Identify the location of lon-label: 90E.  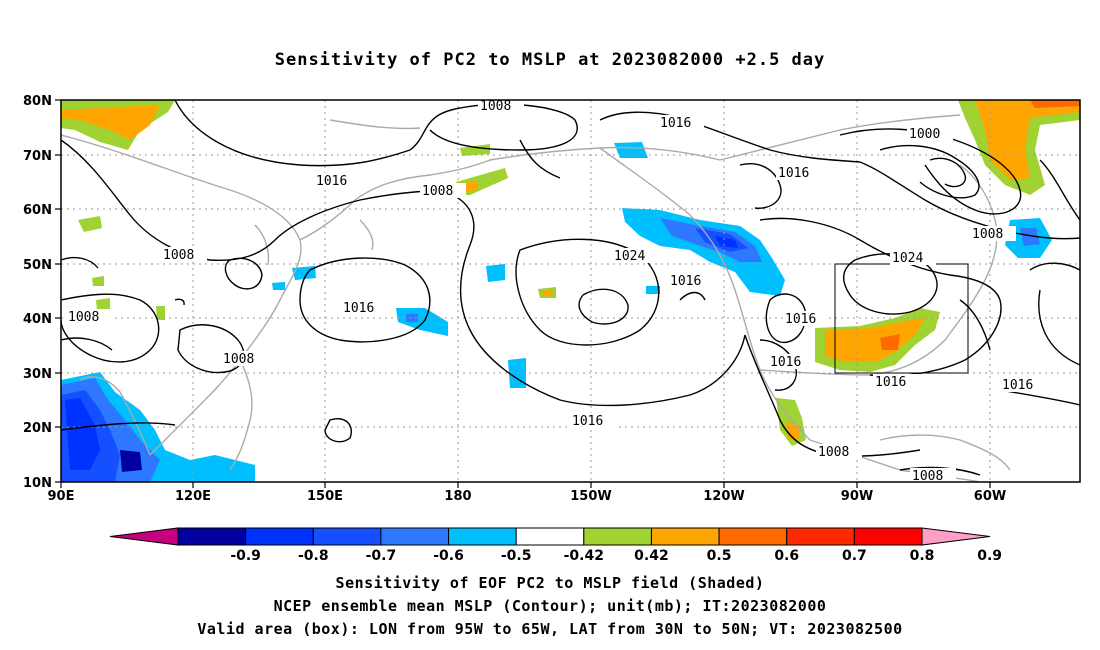
(61, 496).